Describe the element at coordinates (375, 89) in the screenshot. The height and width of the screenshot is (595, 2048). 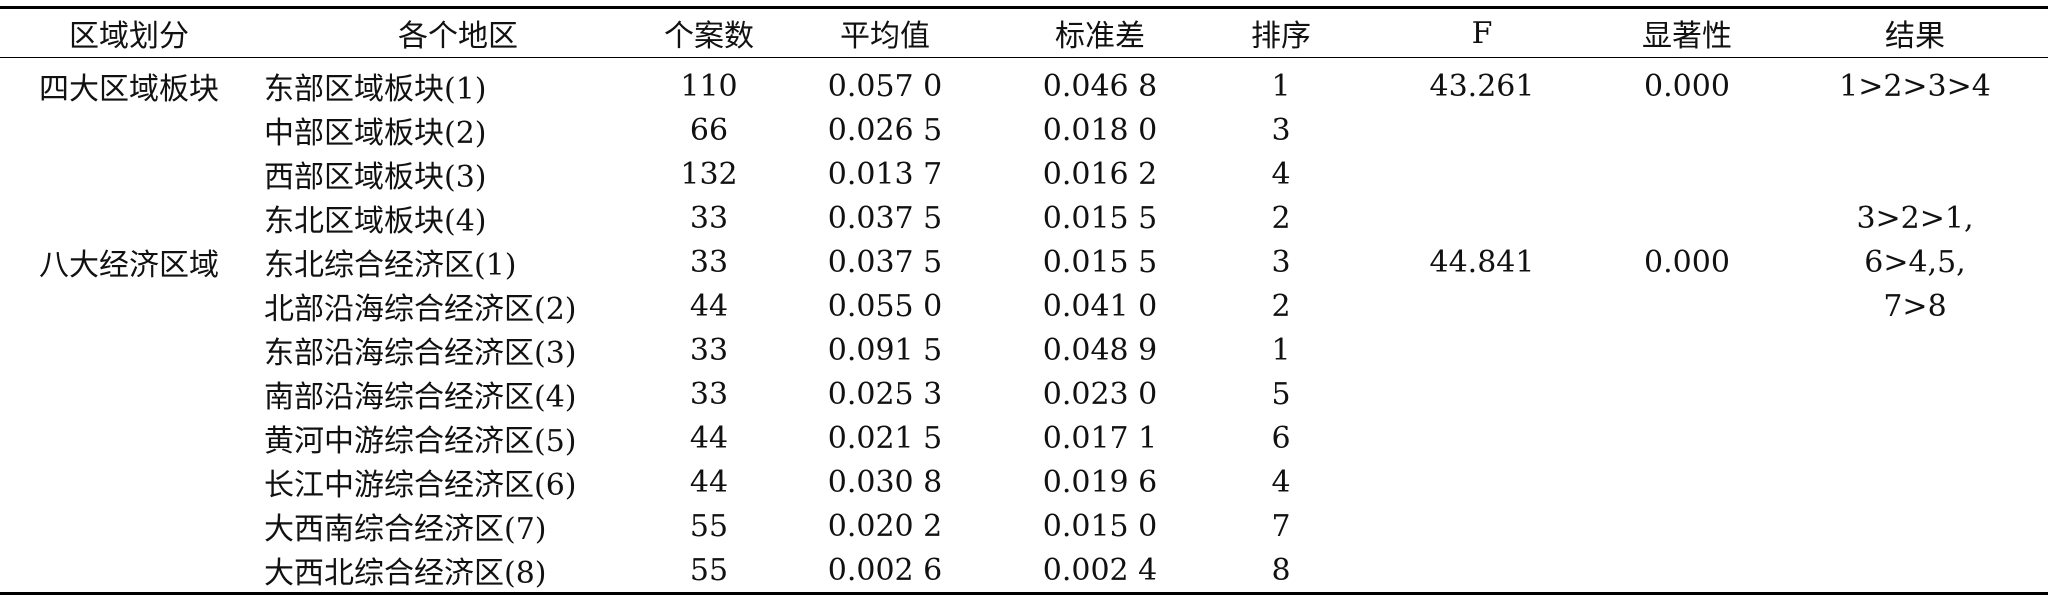
I see `cell-region: 东部区域板块(1)` at that location.